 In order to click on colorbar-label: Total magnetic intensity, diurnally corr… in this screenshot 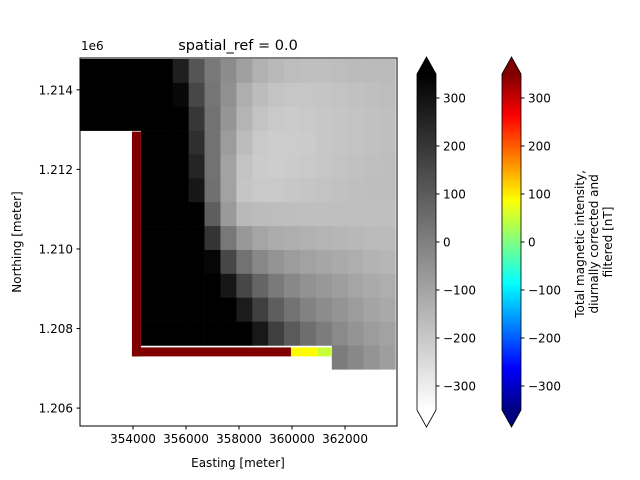, I will do `click(594, 242)`.